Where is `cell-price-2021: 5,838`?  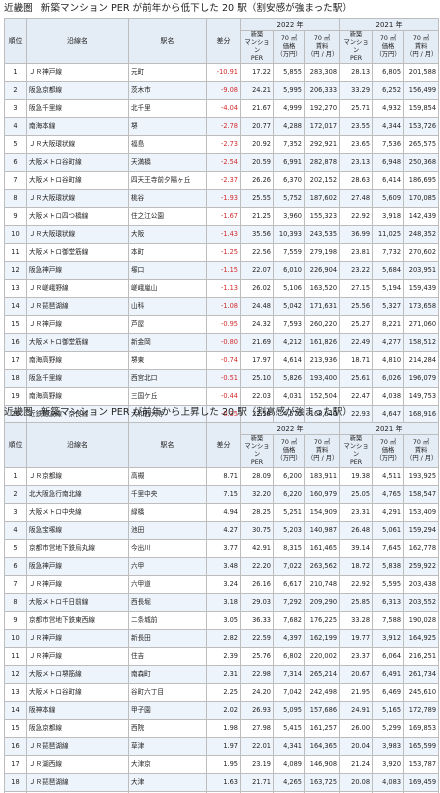
cell-price-2021: 5,838 is located at coordinates (388, 566).